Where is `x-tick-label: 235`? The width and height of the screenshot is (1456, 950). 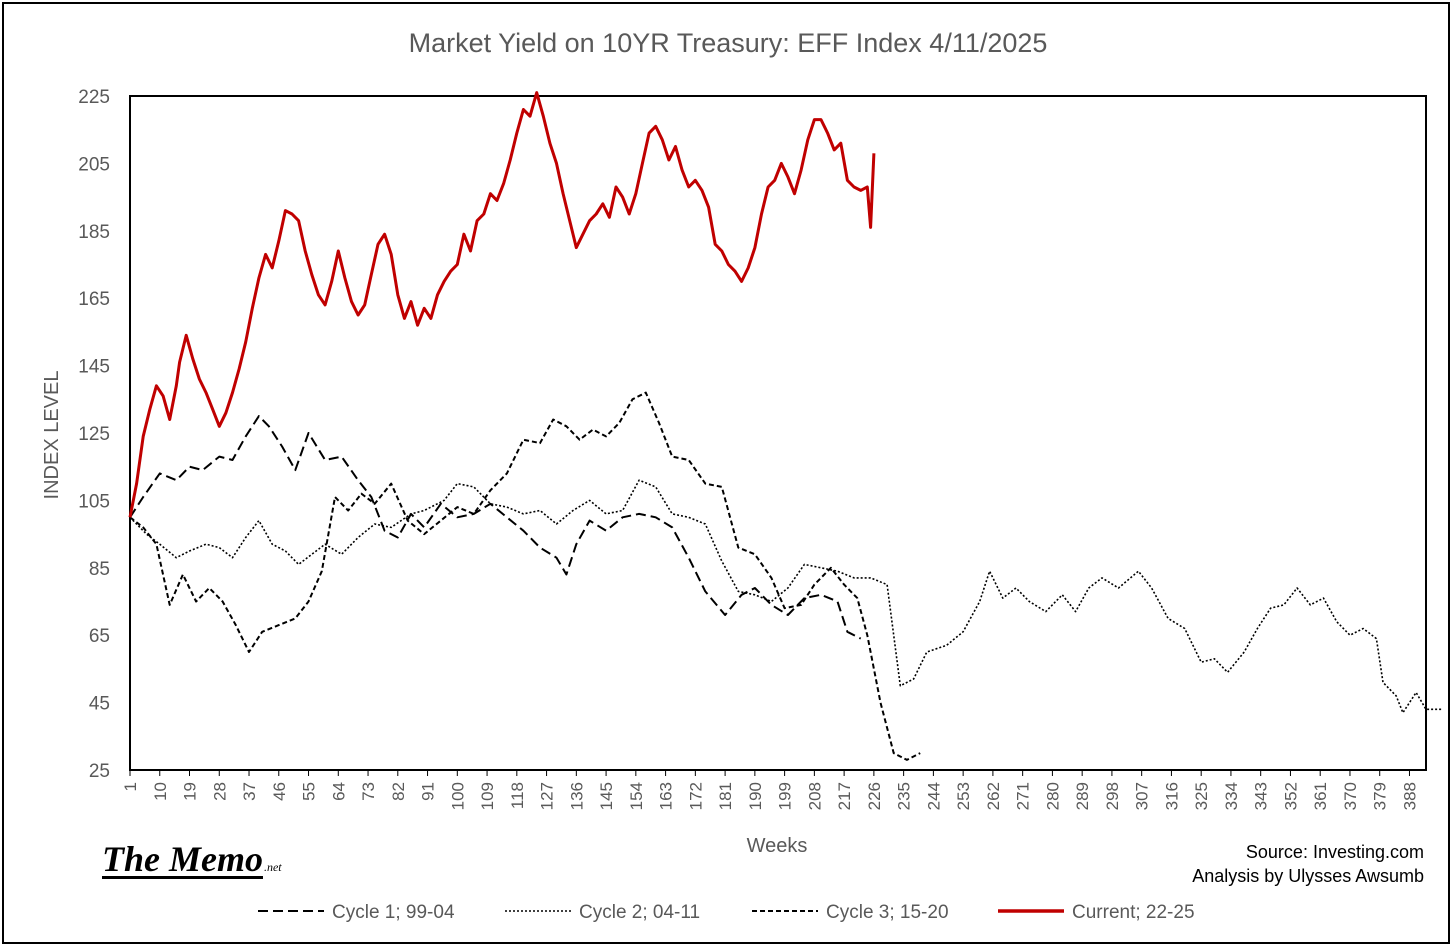
x-tick-label: 235 is located at coordinates (904, 796).